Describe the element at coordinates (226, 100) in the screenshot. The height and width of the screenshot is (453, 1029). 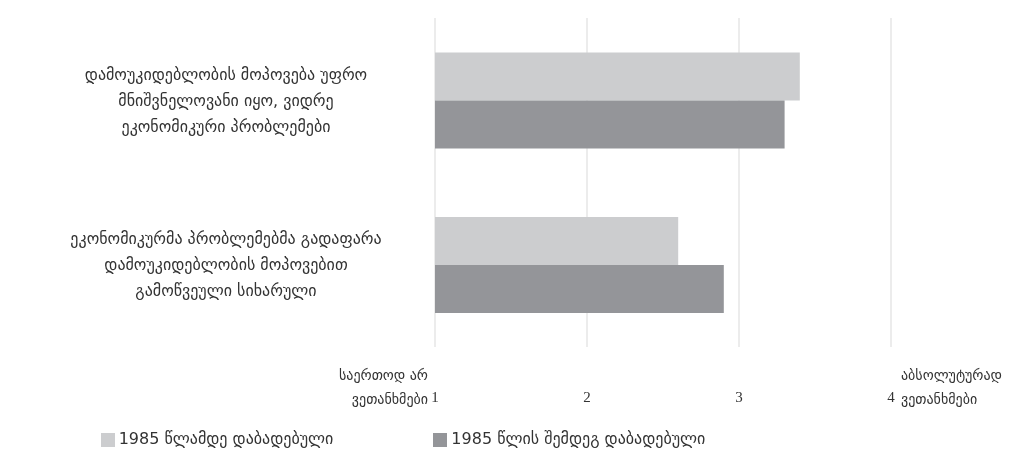
I see `y-tick-label: დამოუკიდებლობის მოპოვება უფრო მნიშვნელოვანი იყო, ვიდრე ეკონომიკური პრობლემები` at that location.